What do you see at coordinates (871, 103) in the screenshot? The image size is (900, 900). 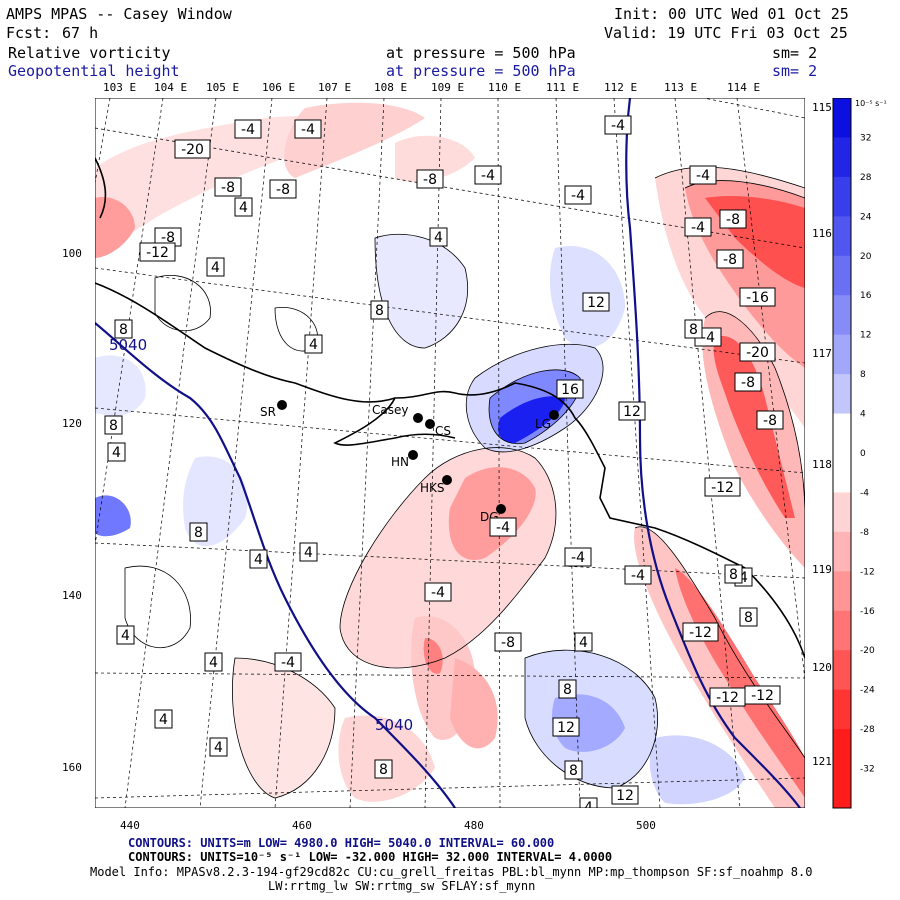 I see `colorbar-unit: 10⁻⁵ s⁻¹` at bounding box center [871, 103].